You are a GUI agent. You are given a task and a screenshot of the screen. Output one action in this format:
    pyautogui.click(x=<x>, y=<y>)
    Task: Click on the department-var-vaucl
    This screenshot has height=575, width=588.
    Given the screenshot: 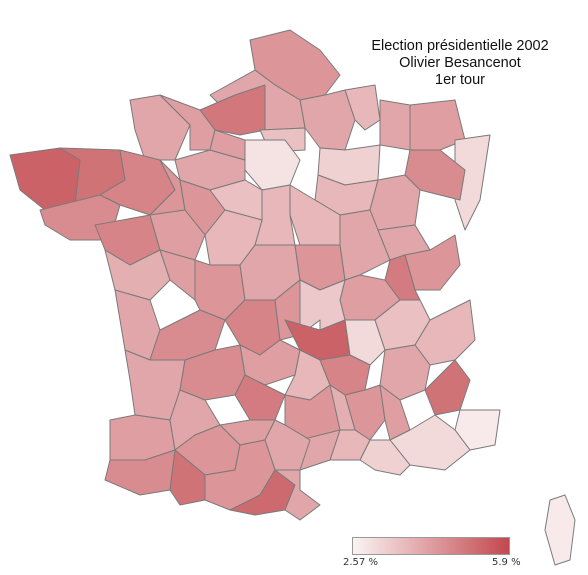 What is the action you would take?
    pyautogui.click(x=430, y=442)
    